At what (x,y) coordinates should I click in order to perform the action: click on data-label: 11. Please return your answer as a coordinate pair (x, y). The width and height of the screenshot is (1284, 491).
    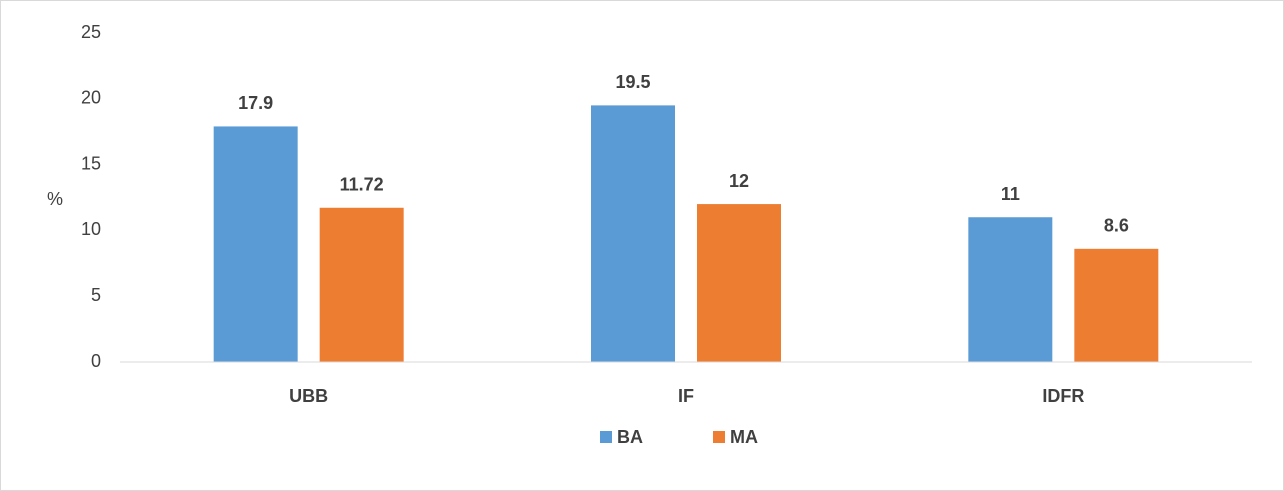
    Looking at the image, I should click on (1010, 194).